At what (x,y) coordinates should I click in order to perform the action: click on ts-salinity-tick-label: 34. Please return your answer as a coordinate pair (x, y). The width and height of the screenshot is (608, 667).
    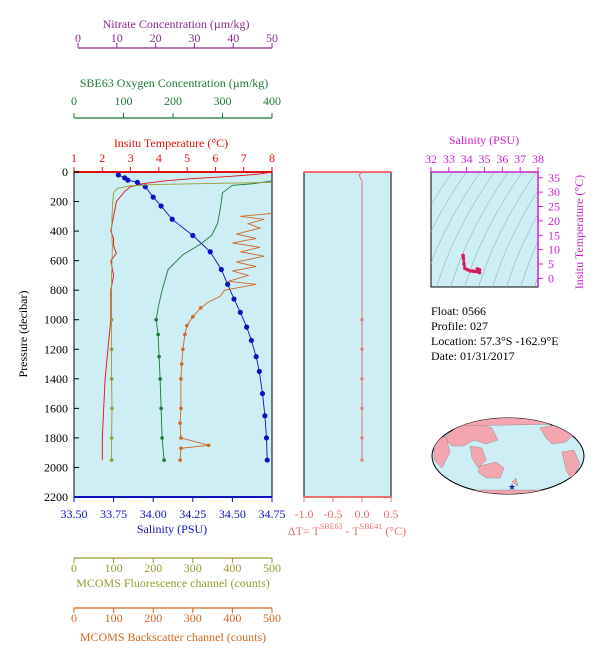
    Looking at the image, I should click on (467, 159).